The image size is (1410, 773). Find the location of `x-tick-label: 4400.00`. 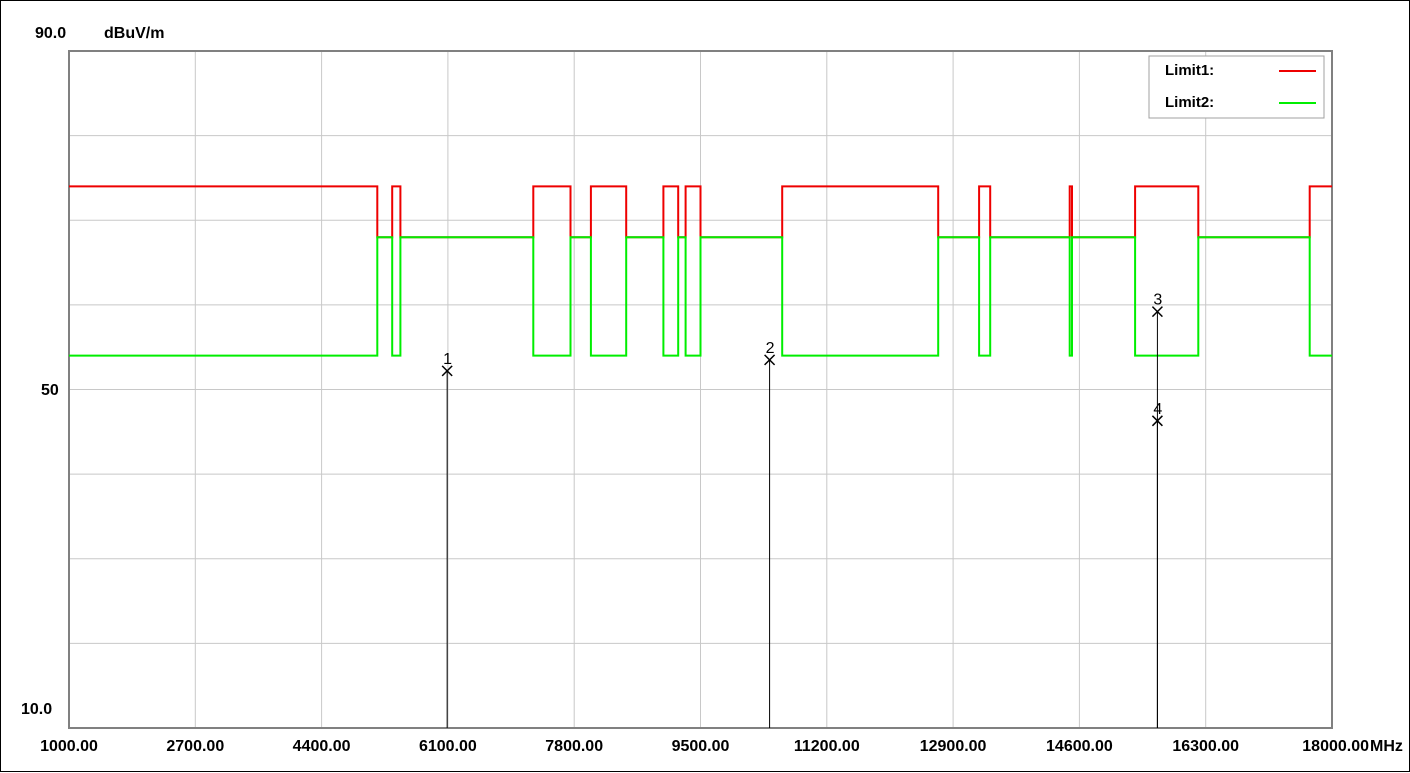

x-tick-label: 4400.00 is located at coordinates (322, 746).